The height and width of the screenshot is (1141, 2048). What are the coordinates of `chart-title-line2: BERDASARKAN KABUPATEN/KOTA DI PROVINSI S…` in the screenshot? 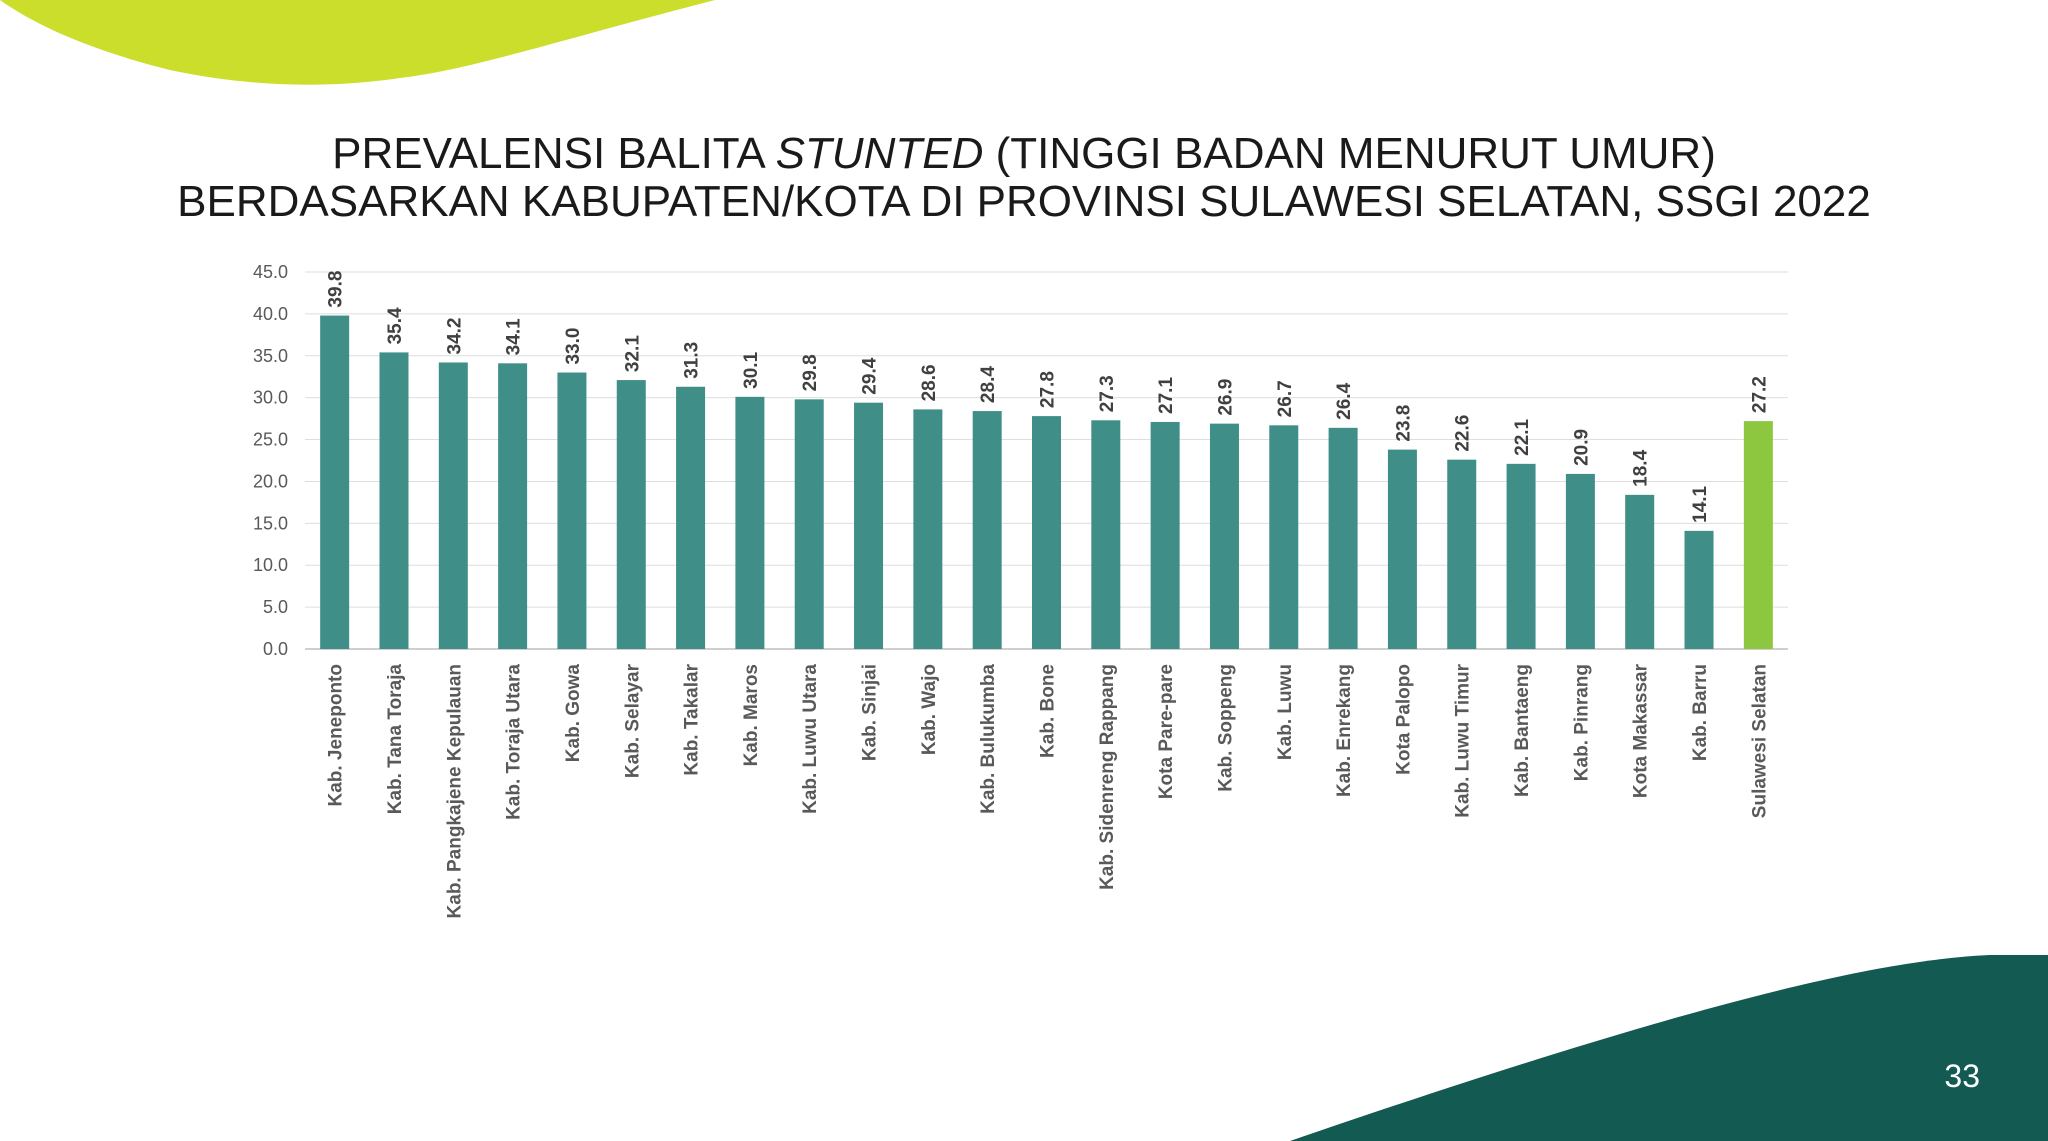 It's located at (1024, 201).